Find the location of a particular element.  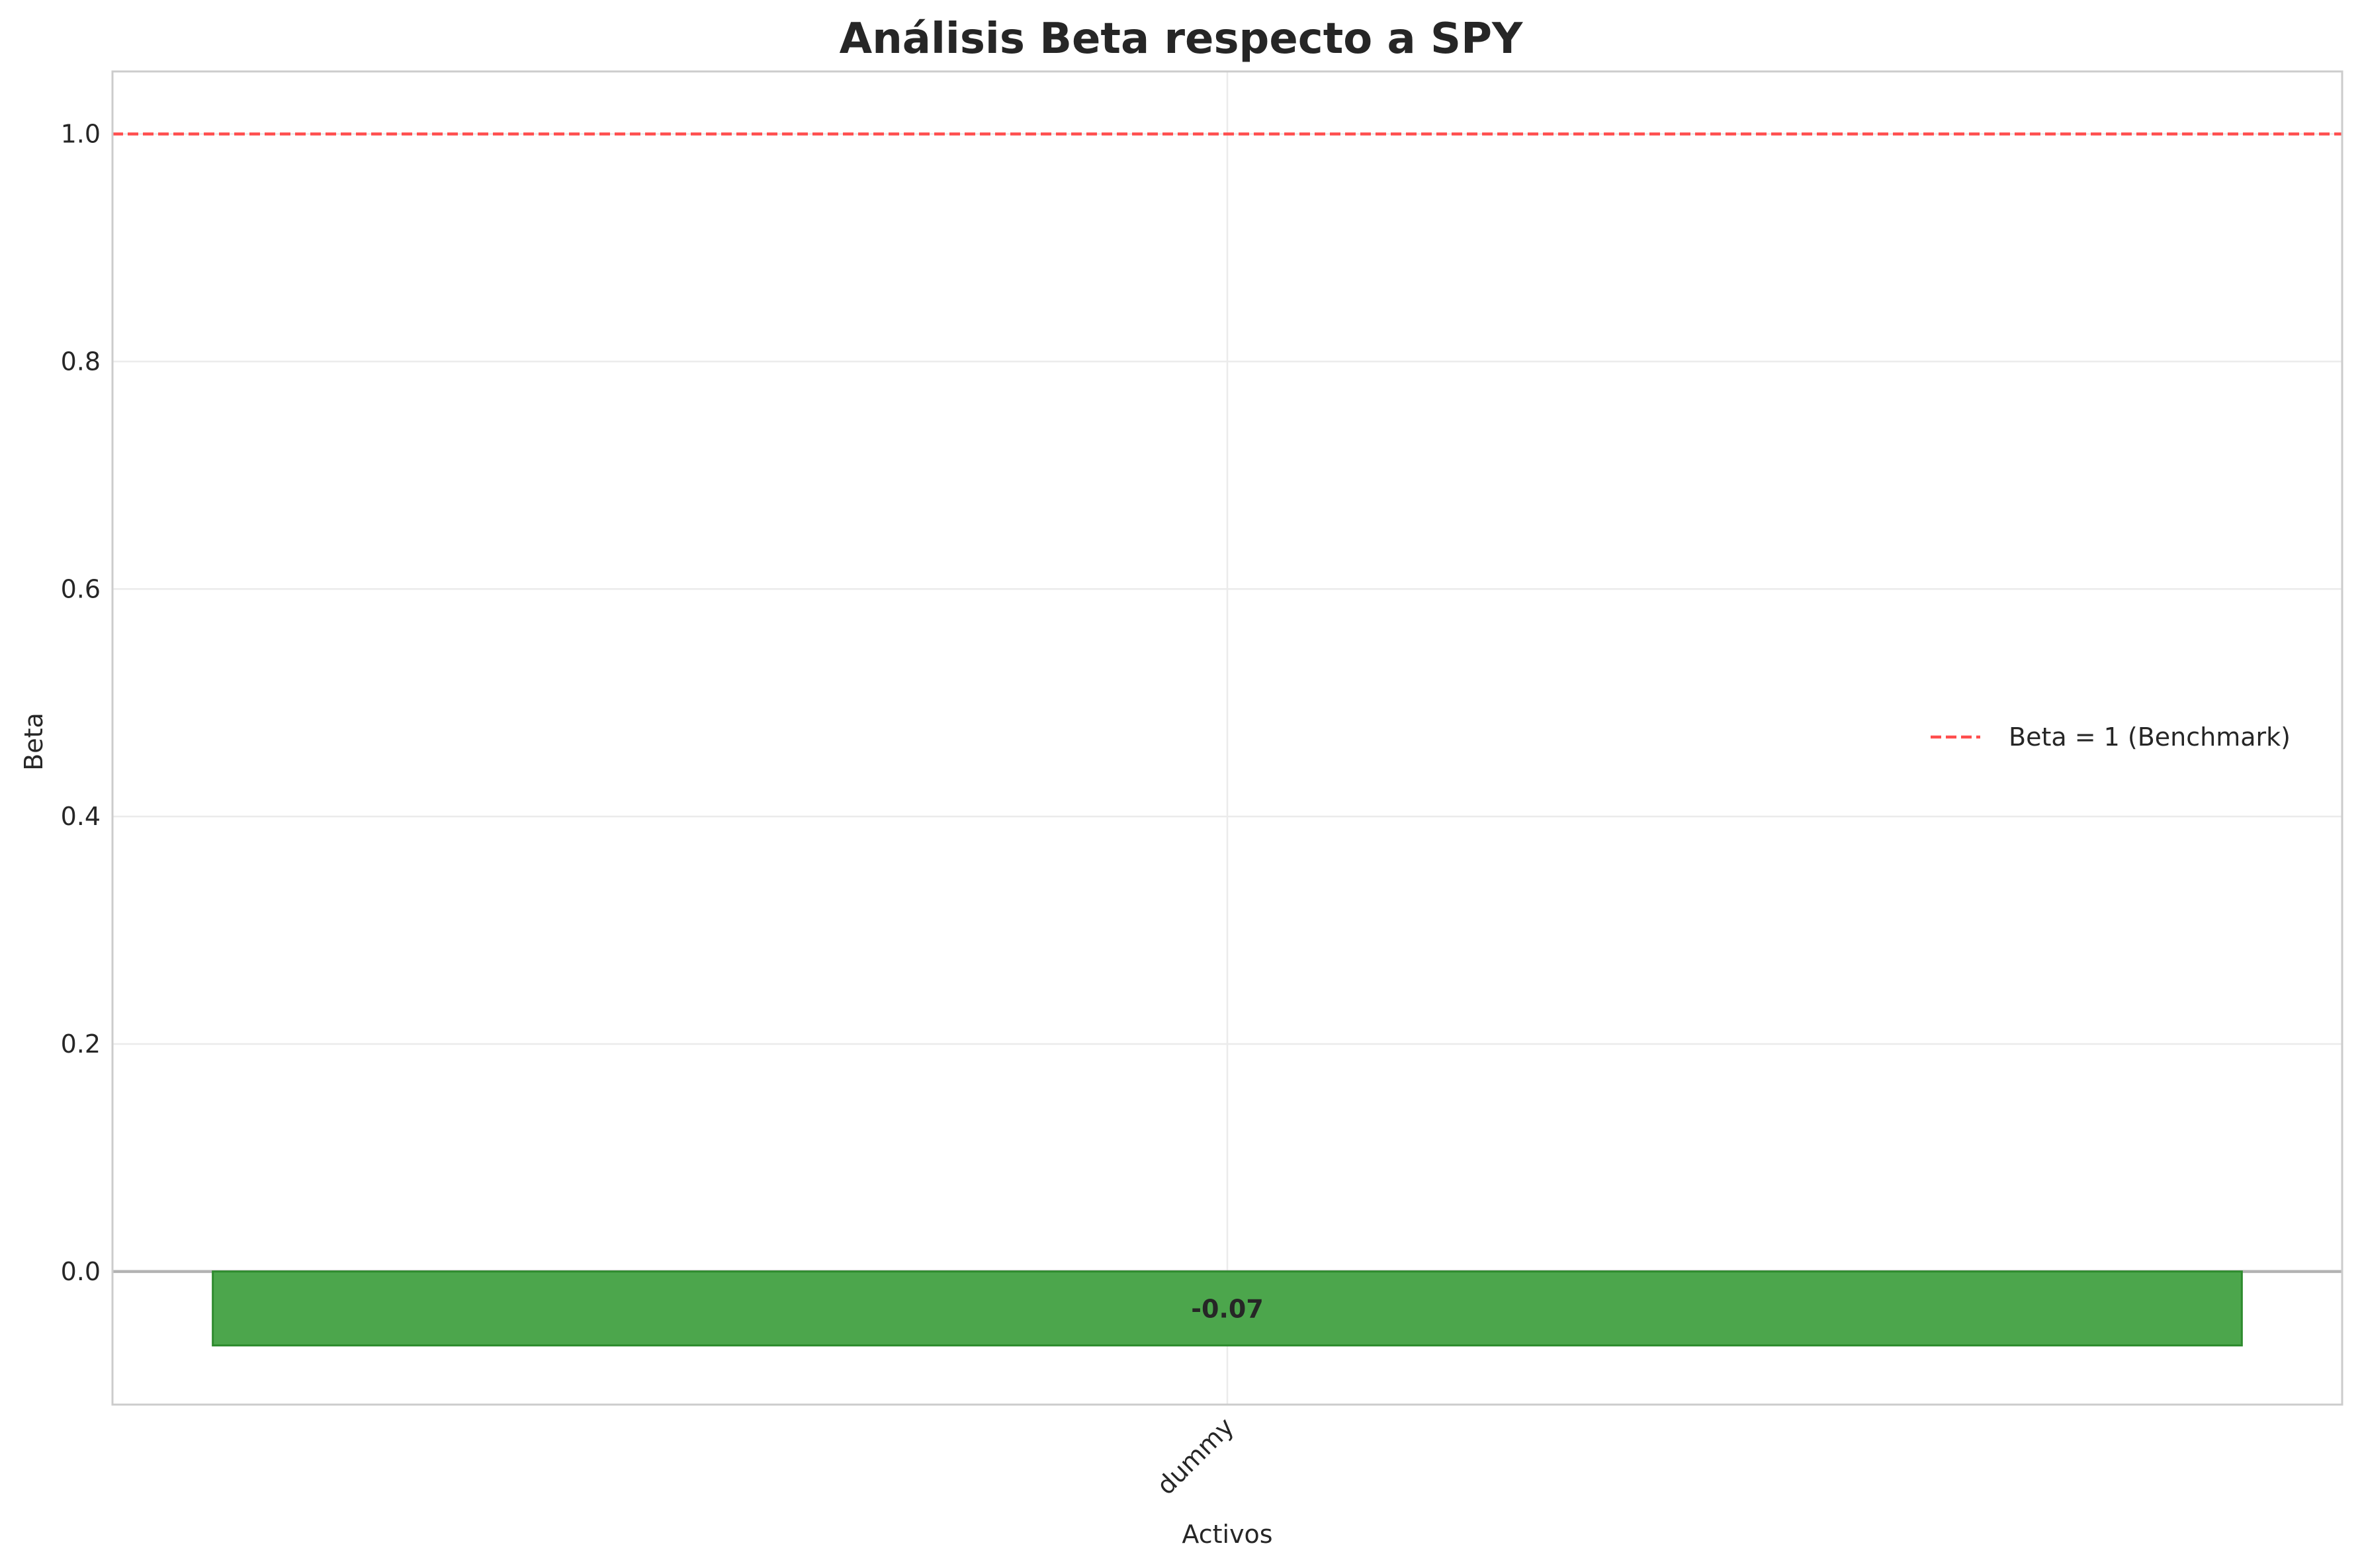

x-tick-label: dummy is located at coordinates (1195, 1456).